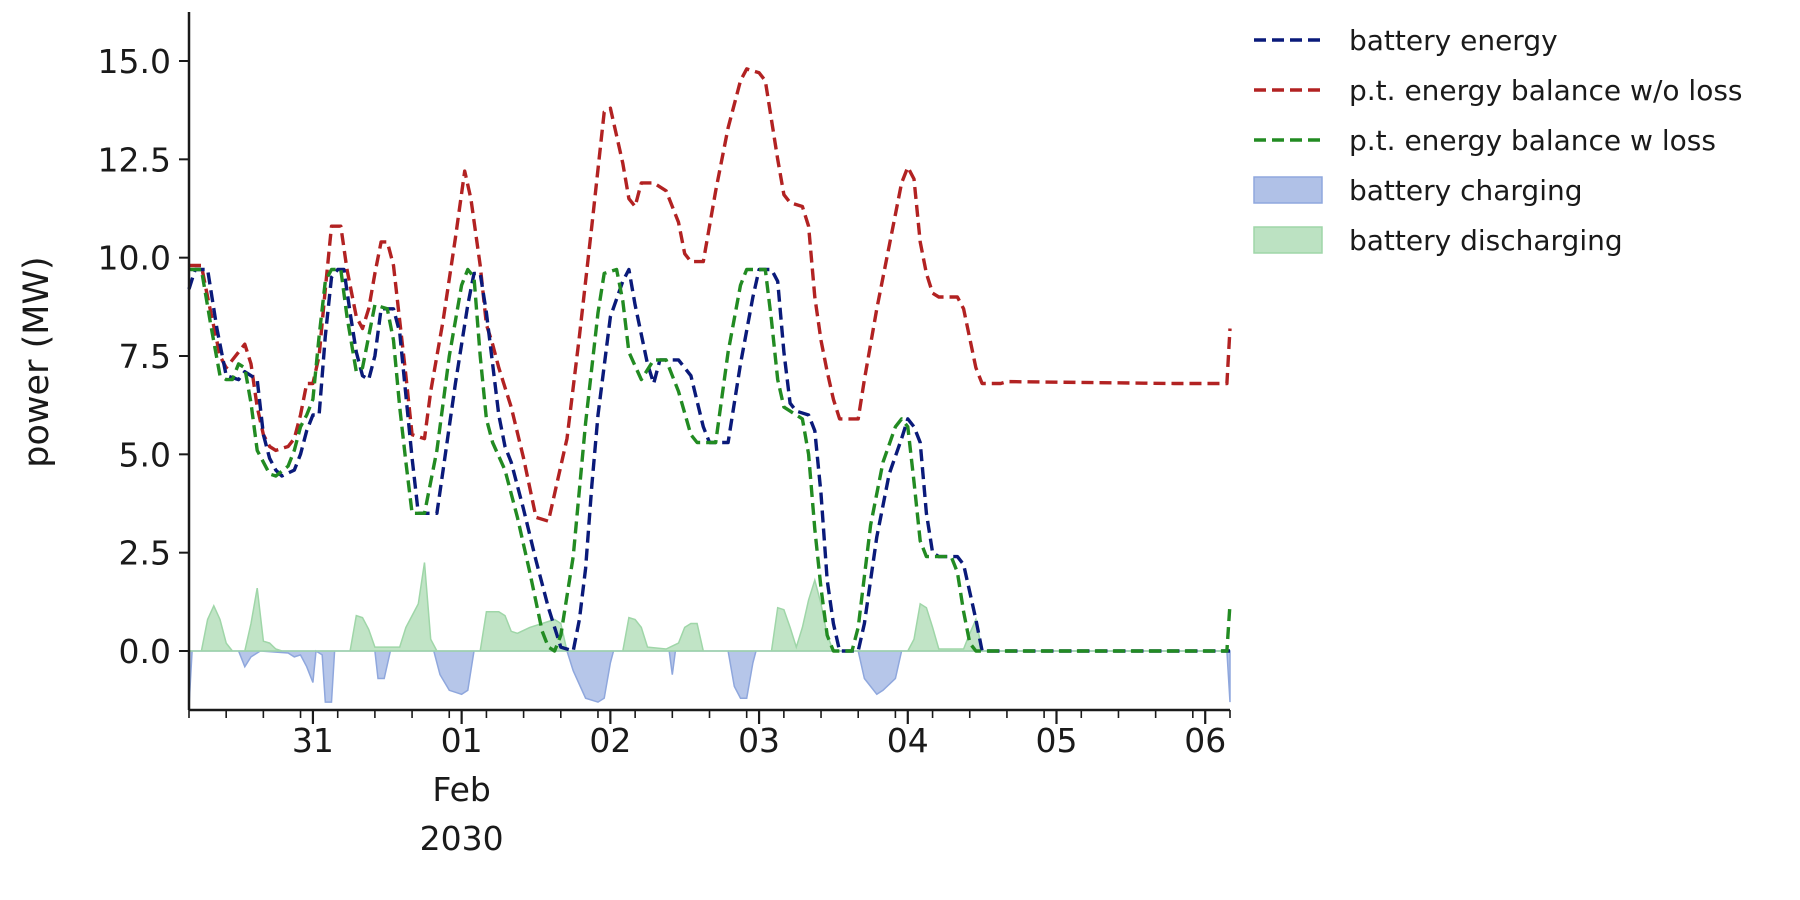  I want to click on legend-label: p.t. energy balance w loss, so click(1532, 140).